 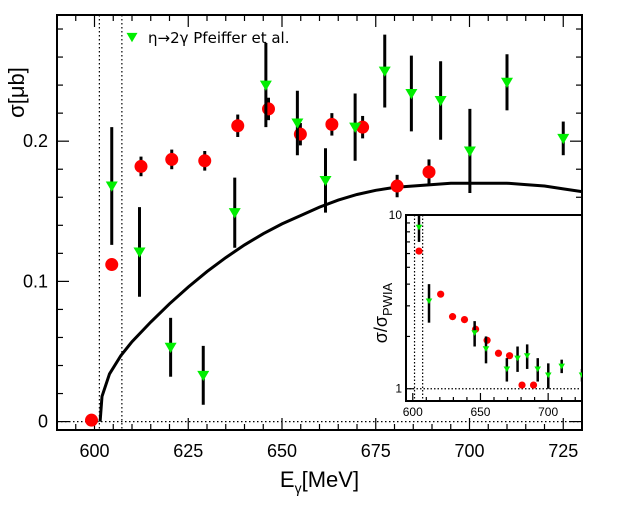 What do you see at coordinates (330, 479) in the screenshot?
I see `x-axis-title-unit: [MeV]` at bounding box center [330, 479].